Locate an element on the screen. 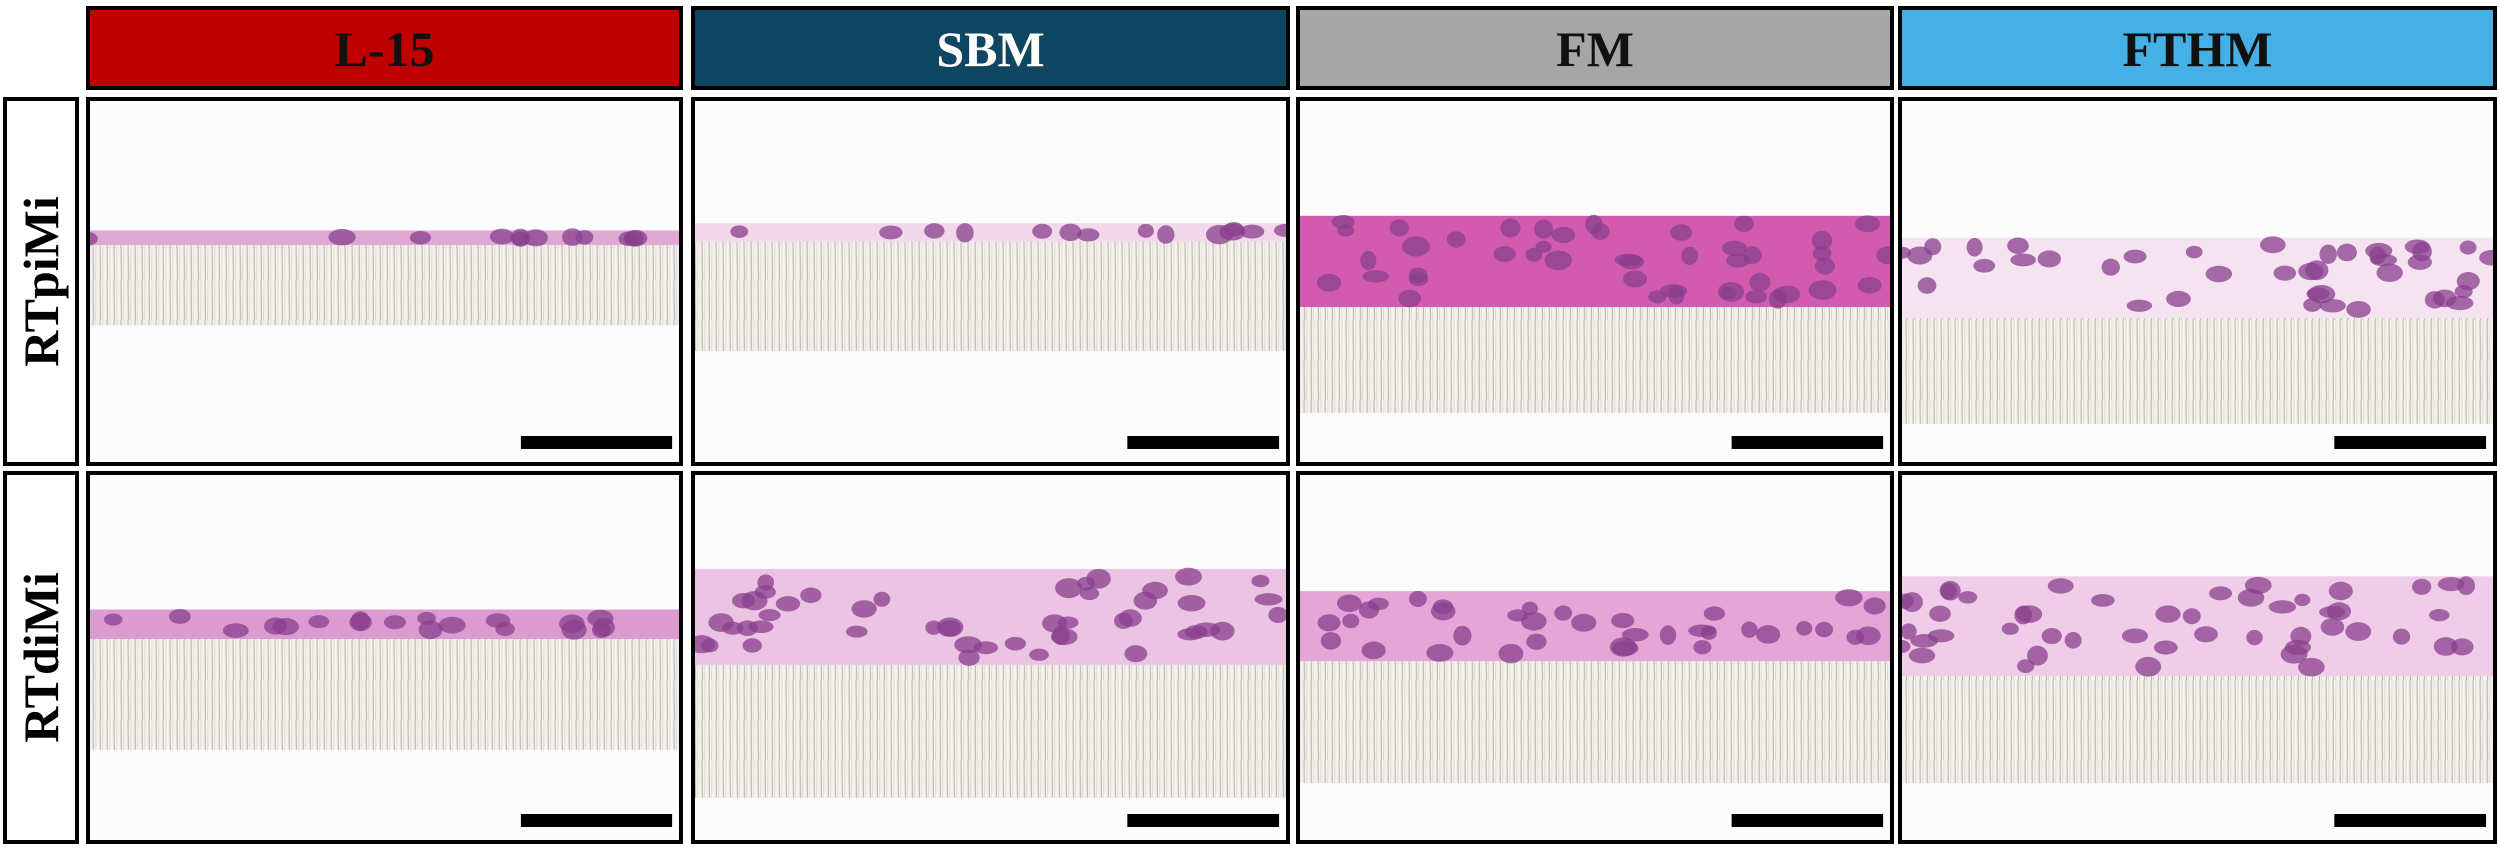 The image size is (2500, 857). column-header-box is located at coordinates (990, 48).